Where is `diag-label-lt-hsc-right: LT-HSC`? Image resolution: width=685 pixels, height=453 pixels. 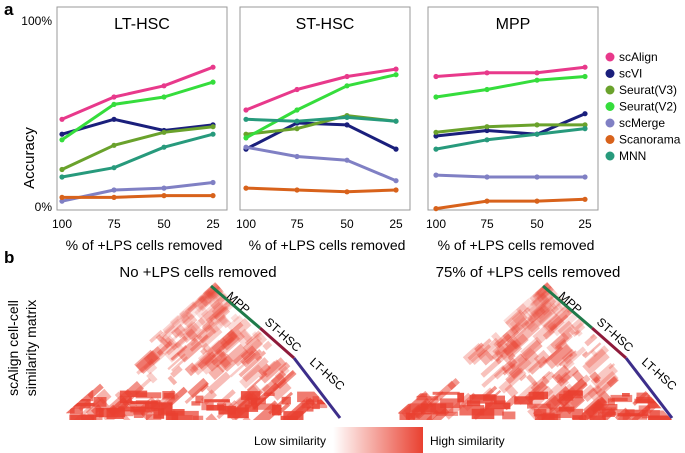
diag-label-lt-hsc-right: LT-HSC is located at coordinates (659, 374).